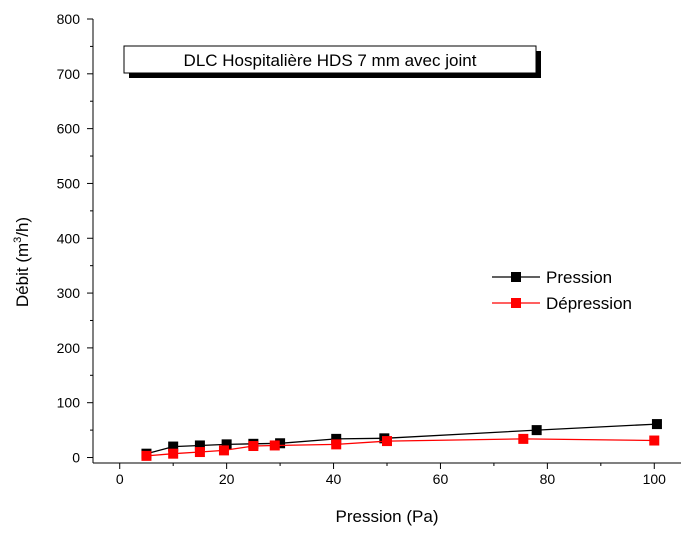 Image resolution: width=698 pixels, height=535 pixels. I want to click on series-layer, so click(401, 440).